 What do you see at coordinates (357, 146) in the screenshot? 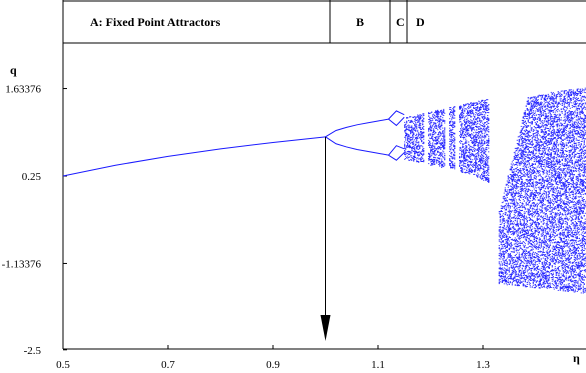
I see `period2-lower-branch` at bounding box center [357, 146].